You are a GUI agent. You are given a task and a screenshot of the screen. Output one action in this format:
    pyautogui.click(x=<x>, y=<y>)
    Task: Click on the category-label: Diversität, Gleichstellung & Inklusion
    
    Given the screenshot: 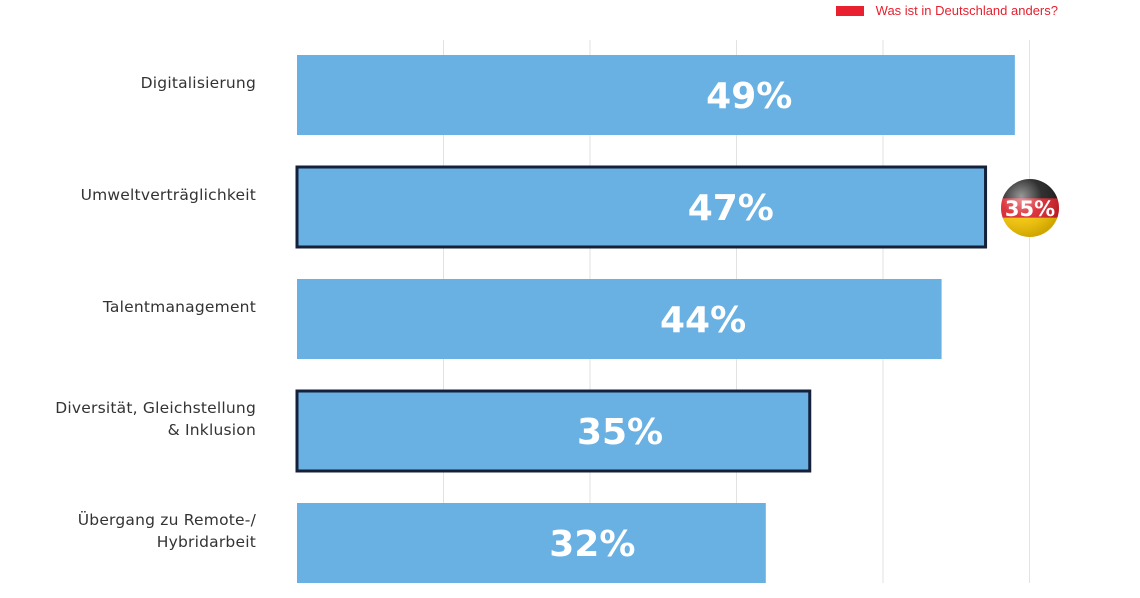 What is the action you would take?
    pyautogui.click(x=128, y=419)
    